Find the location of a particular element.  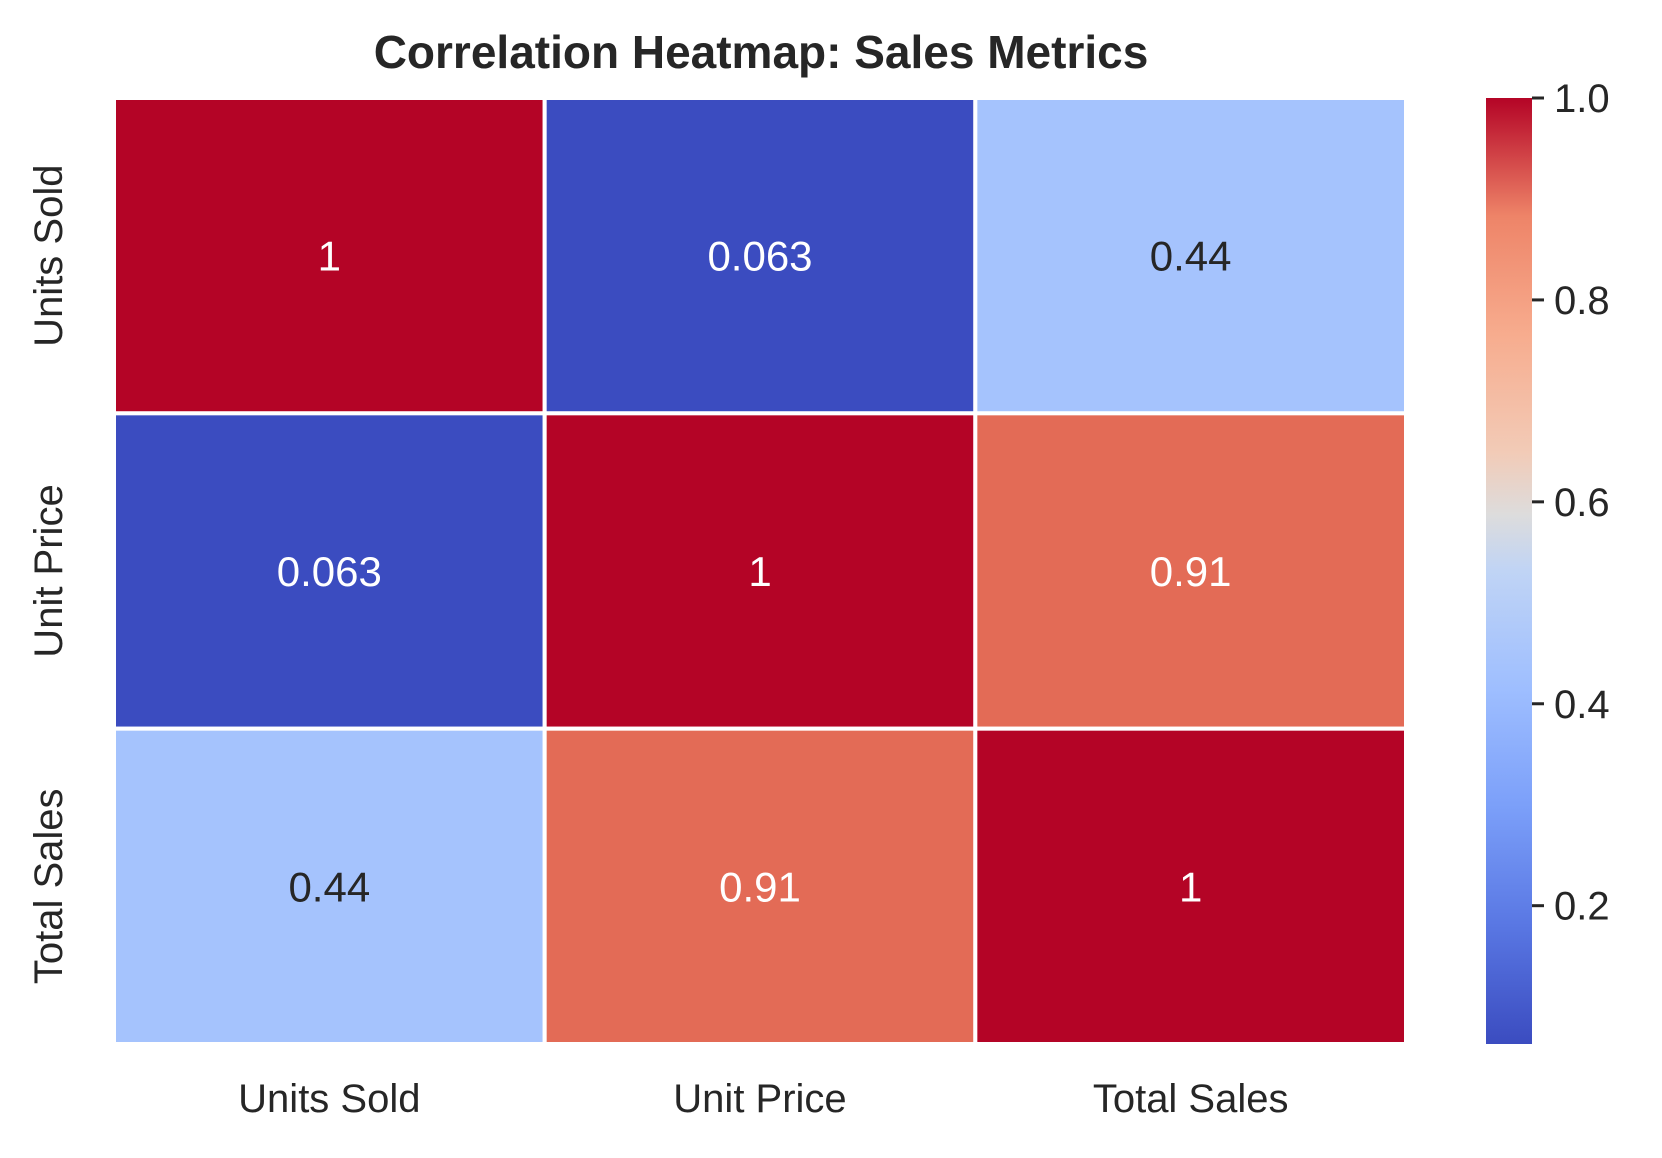

y-tick-label: Units Sold is located at coordinates (49, 256).